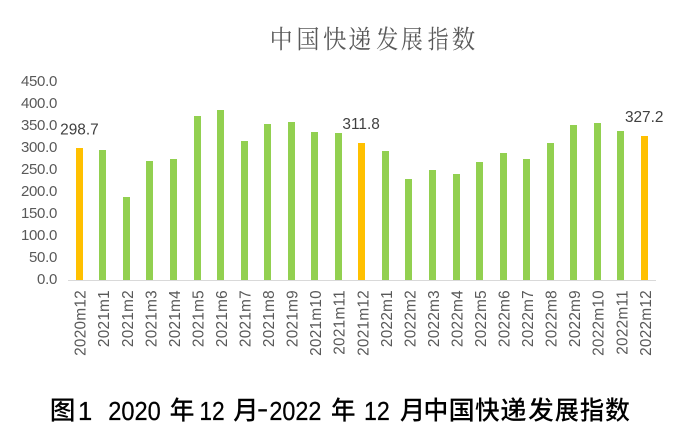  I want to click on svg-text: 2022m9, so click(575, 318).